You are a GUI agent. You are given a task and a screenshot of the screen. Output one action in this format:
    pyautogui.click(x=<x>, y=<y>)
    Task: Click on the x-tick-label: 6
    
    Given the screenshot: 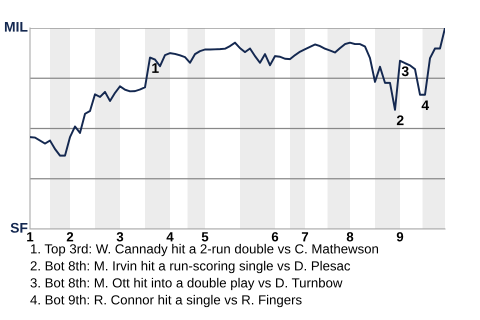 What is the action you would take?
    pyautogui.click(x=275, y=237)
    